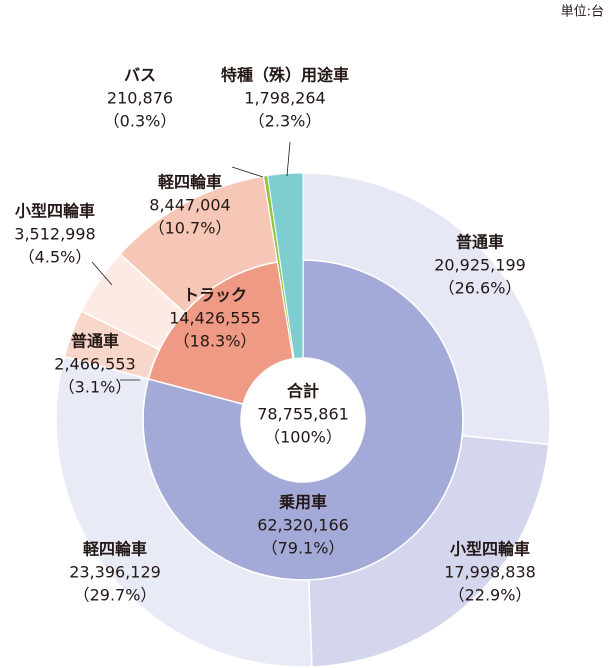  Describe the element at coordinates (140, 121) in the screenshot. I see `segment-label: （0.3%）` at that location.